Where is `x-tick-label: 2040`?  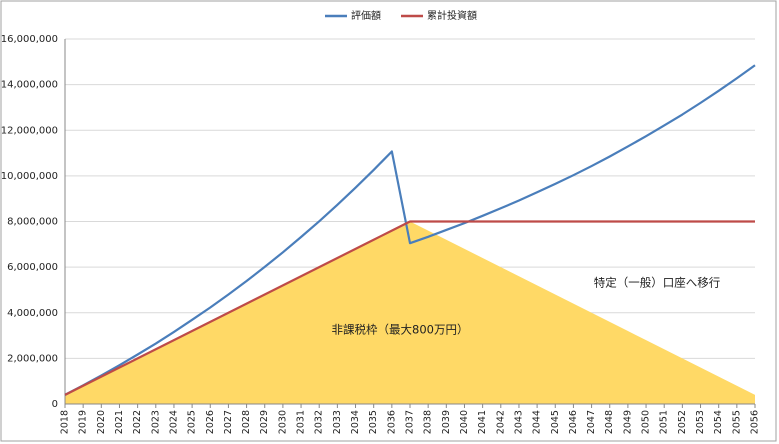 x-tick-label: 2040 is located at coordinates (464, 422).